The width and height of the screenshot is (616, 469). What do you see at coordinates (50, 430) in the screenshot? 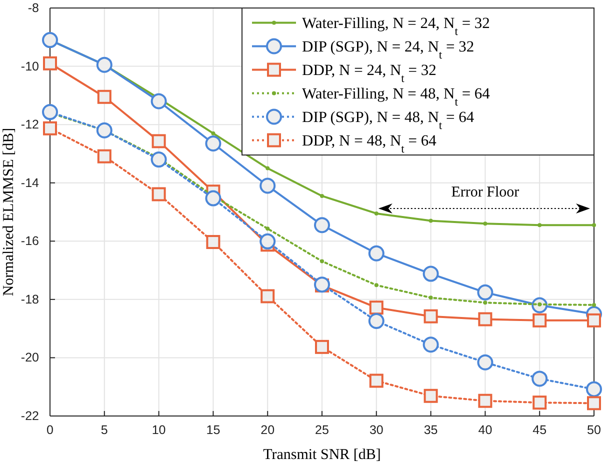
I see `x-tick-label: 0` at bounding box center [50, 430].